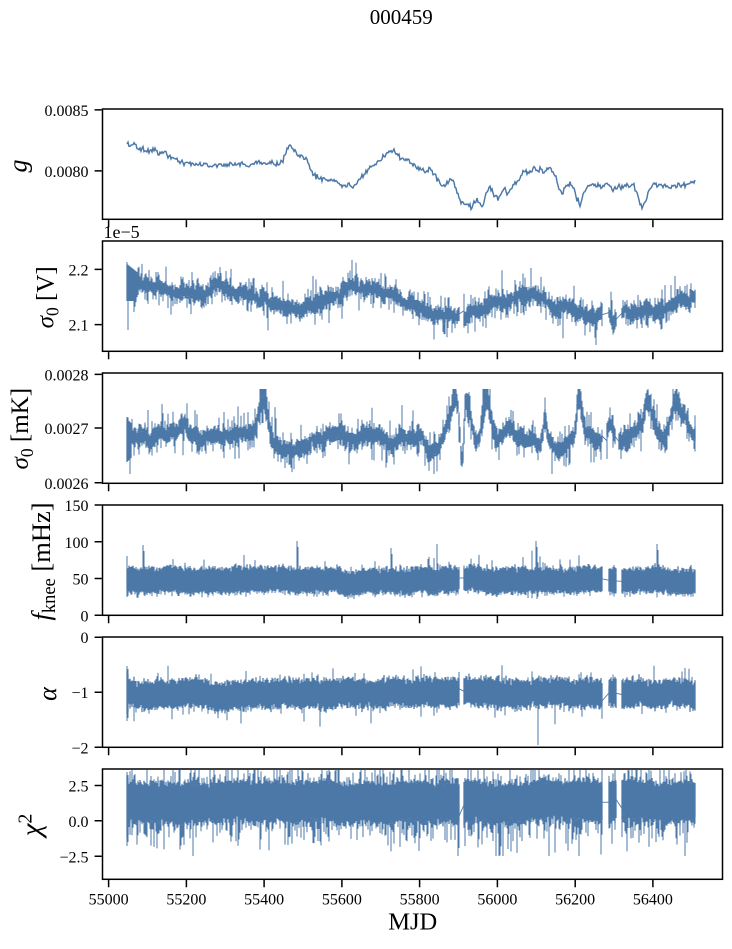 This screenshot has width=732, height=949. I want to click on svg-text: 0.0085, so click(67, 111).